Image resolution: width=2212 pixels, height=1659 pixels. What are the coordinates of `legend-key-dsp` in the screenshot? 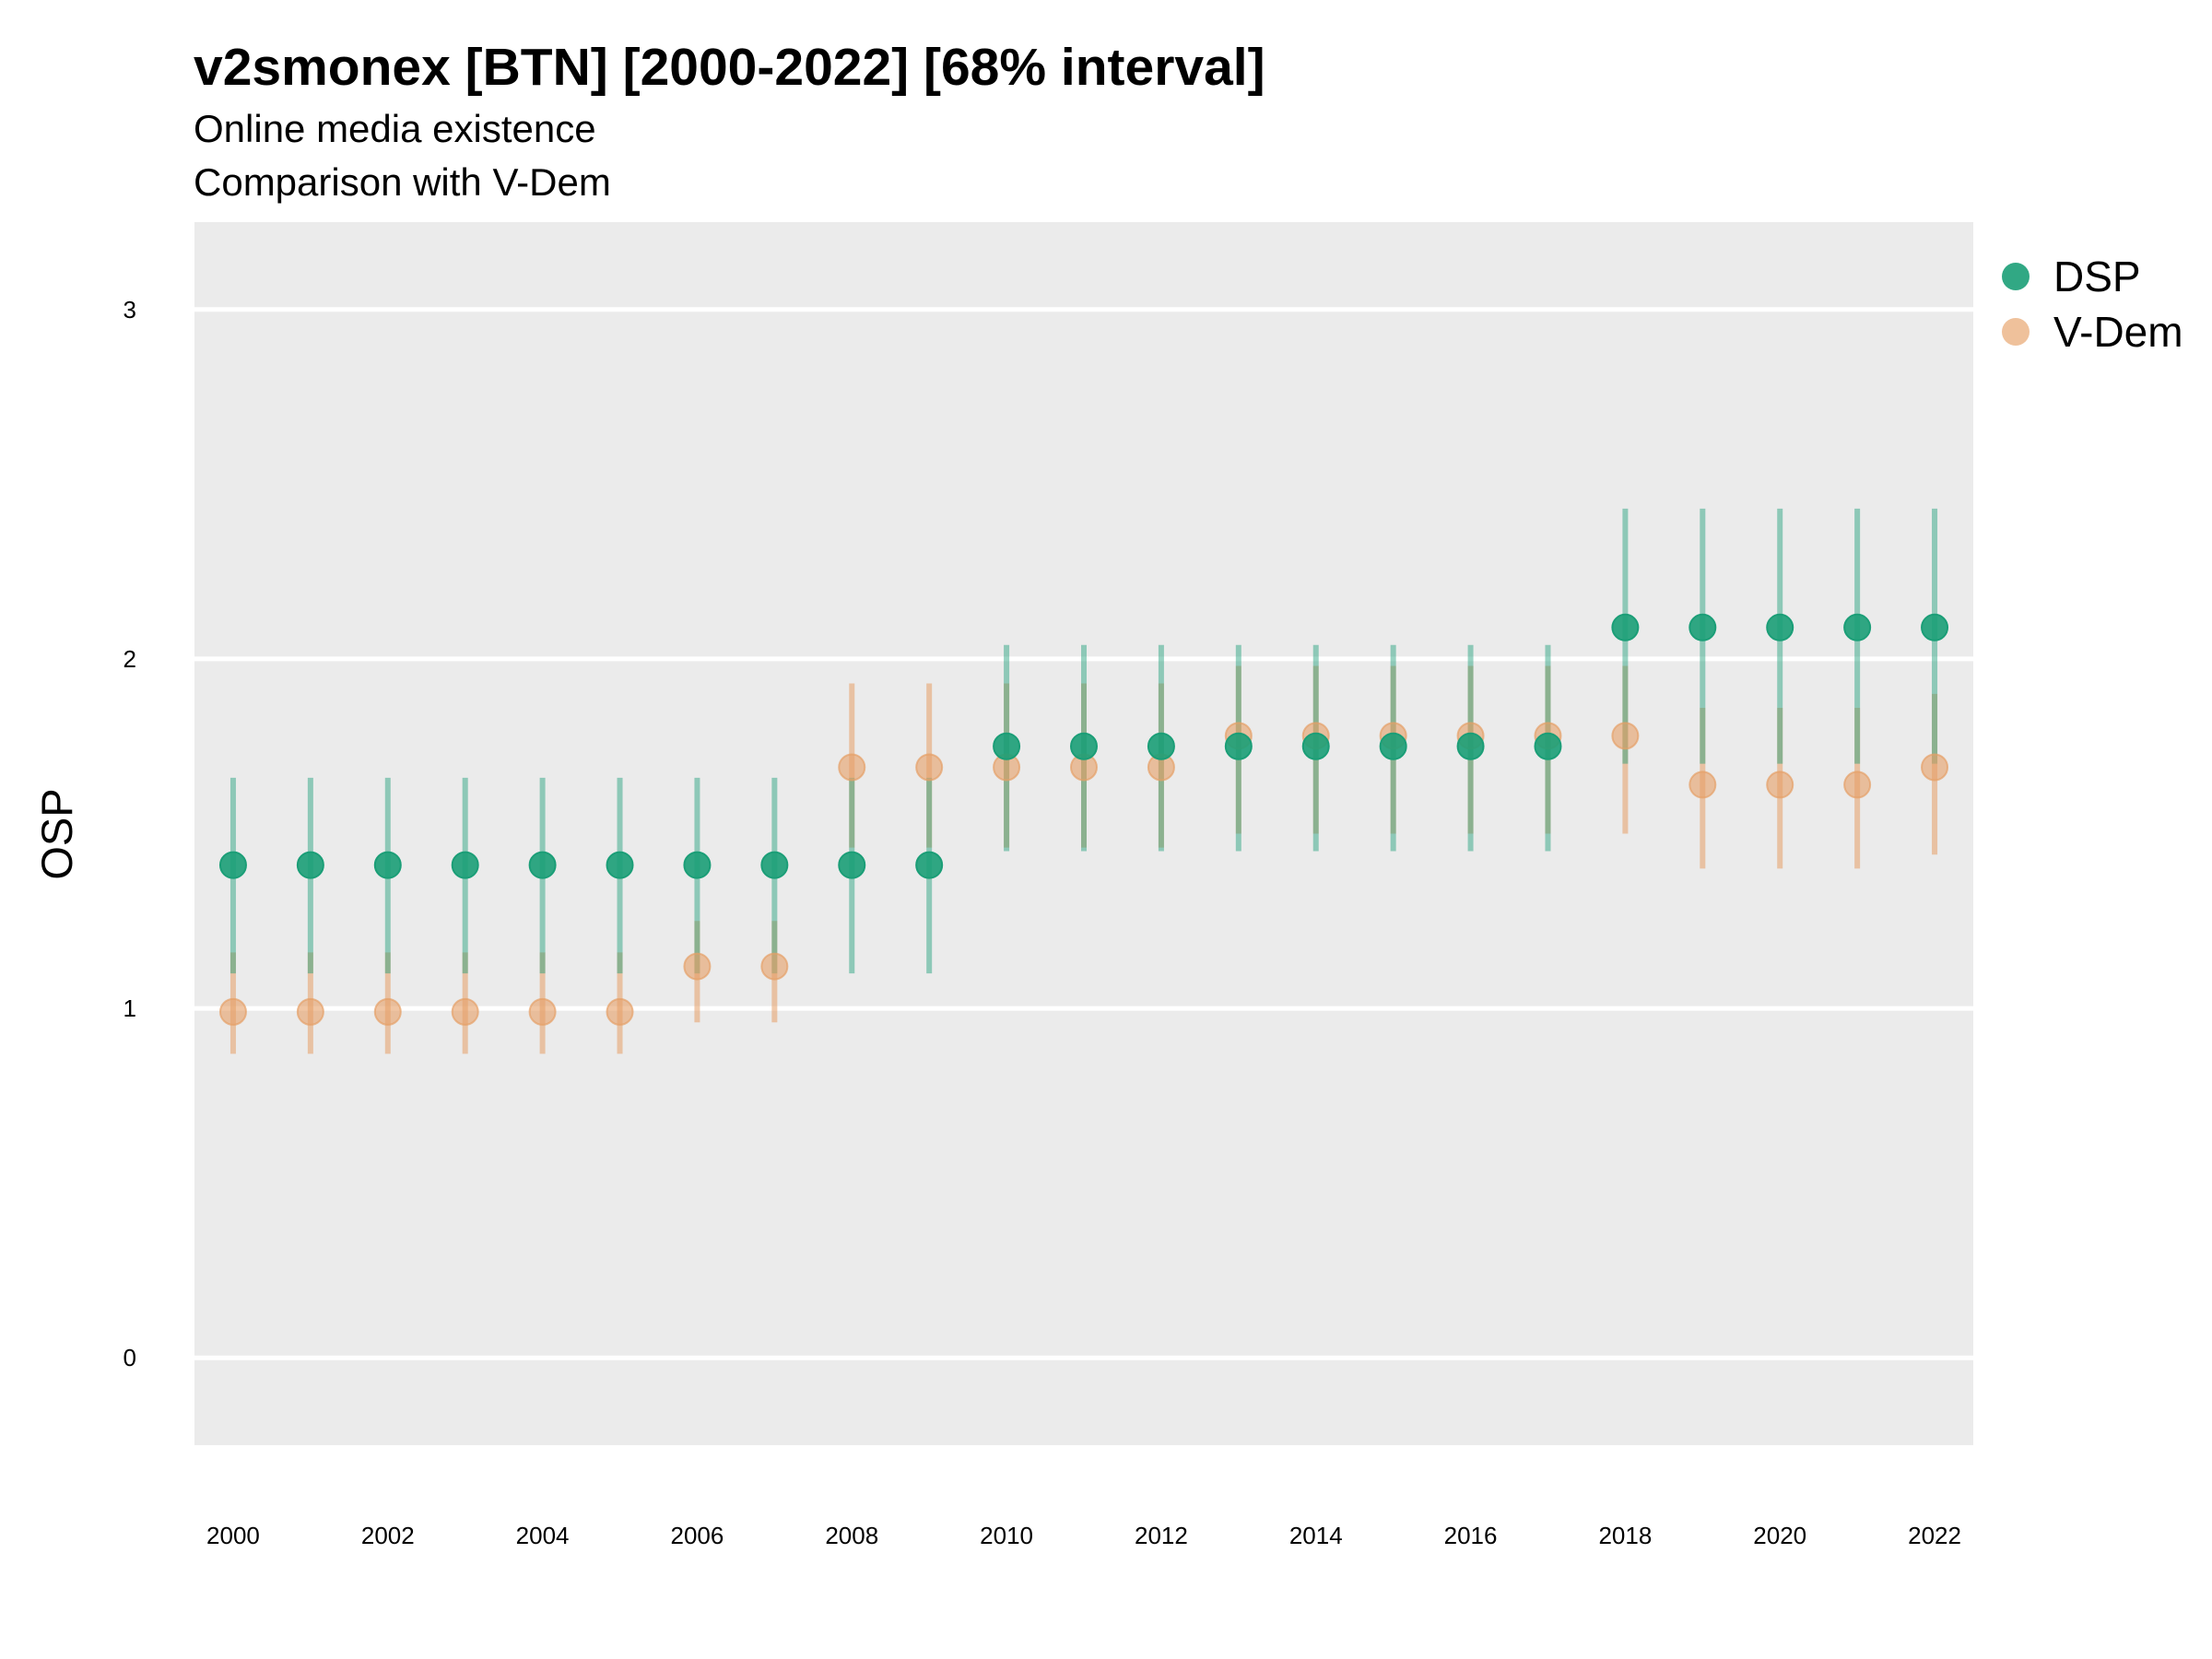 It's located at (2016, 276).